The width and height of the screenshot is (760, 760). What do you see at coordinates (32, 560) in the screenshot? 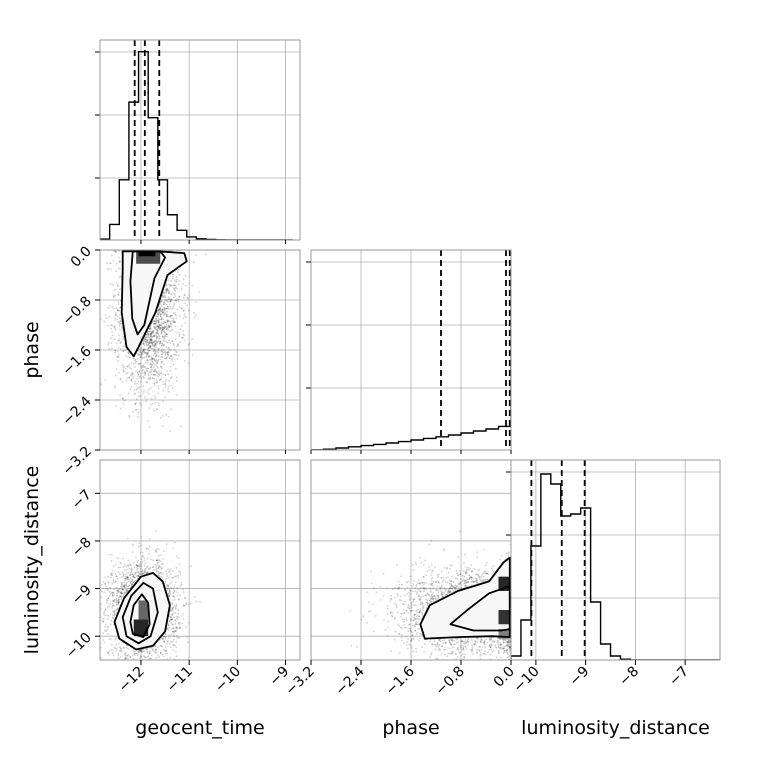
I see `y-axis-label-luminosity_distance: luminosity_distance` at bounding box center [32, 560].